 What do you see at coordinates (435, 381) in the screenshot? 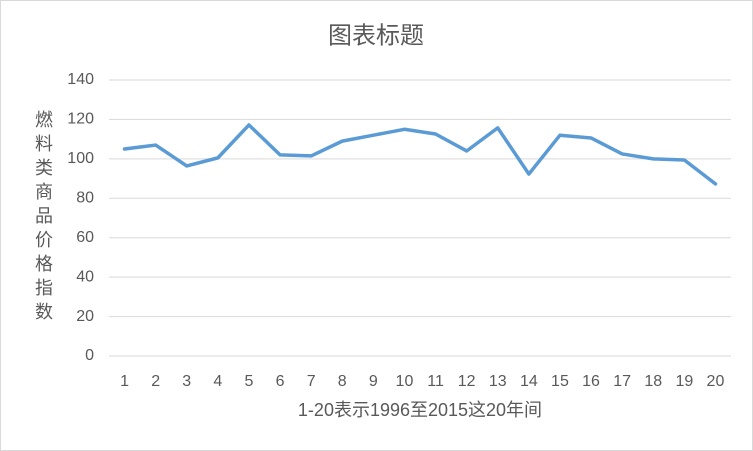
I see `x-tick-label: 11` at bounding box center [435, 381].